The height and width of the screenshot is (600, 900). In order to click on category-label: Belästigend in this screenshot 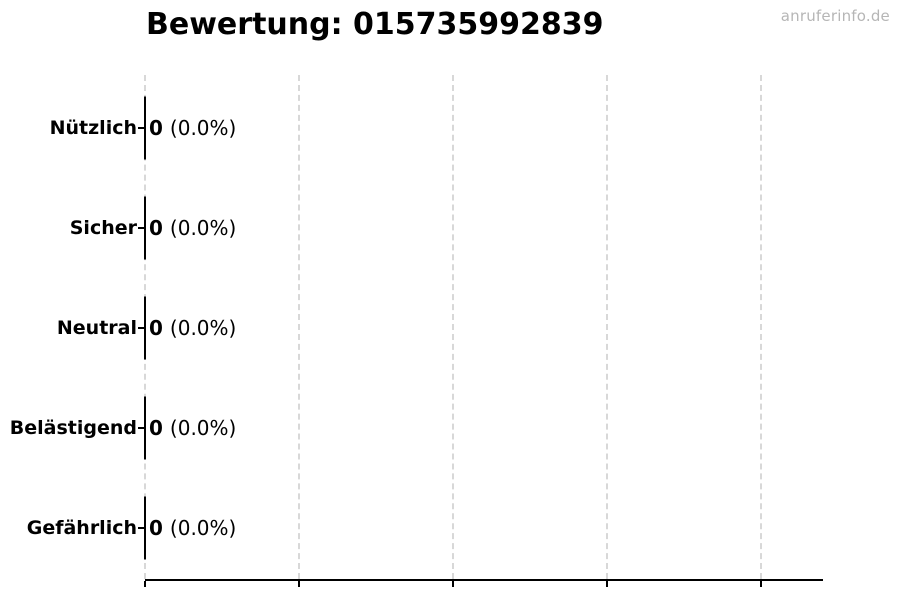, I will do `click(73, 428)`.